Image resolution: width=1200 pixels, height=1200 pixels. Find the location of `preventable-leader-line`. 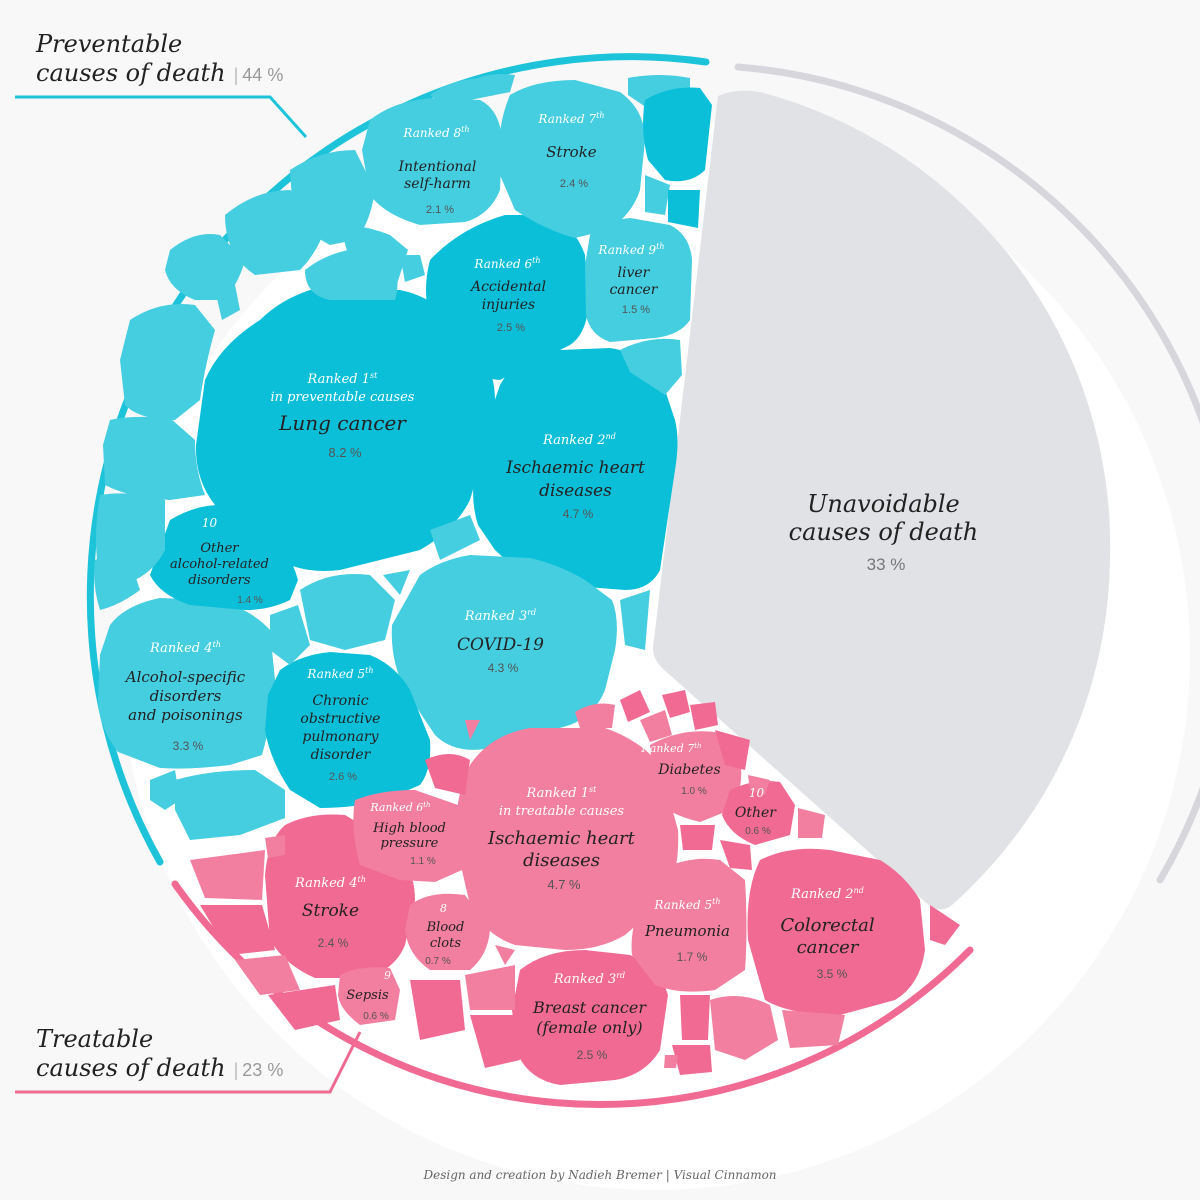

preventable-leader-line is located at coordinates (161, 117).